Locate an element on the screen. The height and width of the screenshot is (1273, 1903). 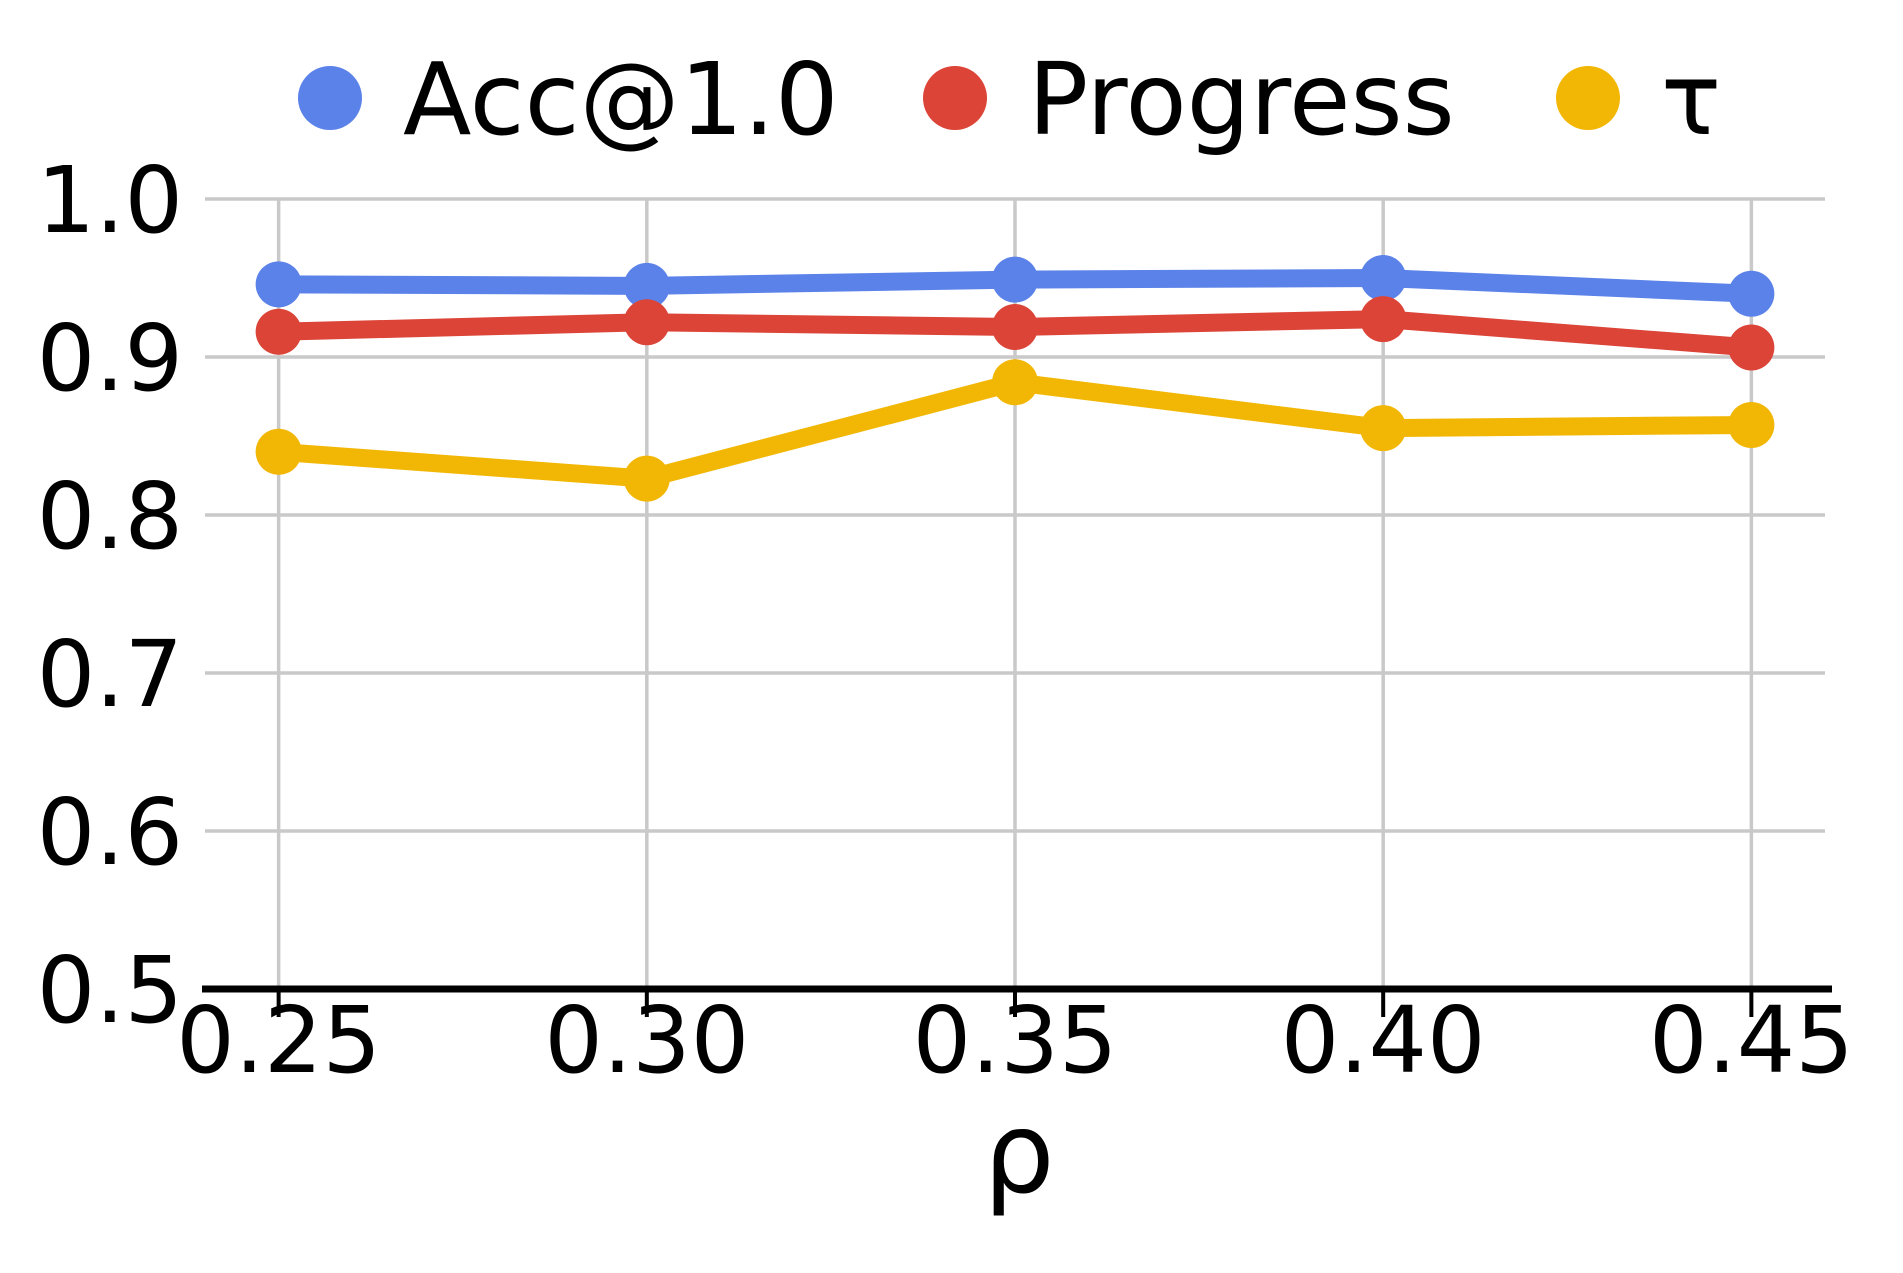
y-tick-label: 1.0 is located at coordinates (110, 200).